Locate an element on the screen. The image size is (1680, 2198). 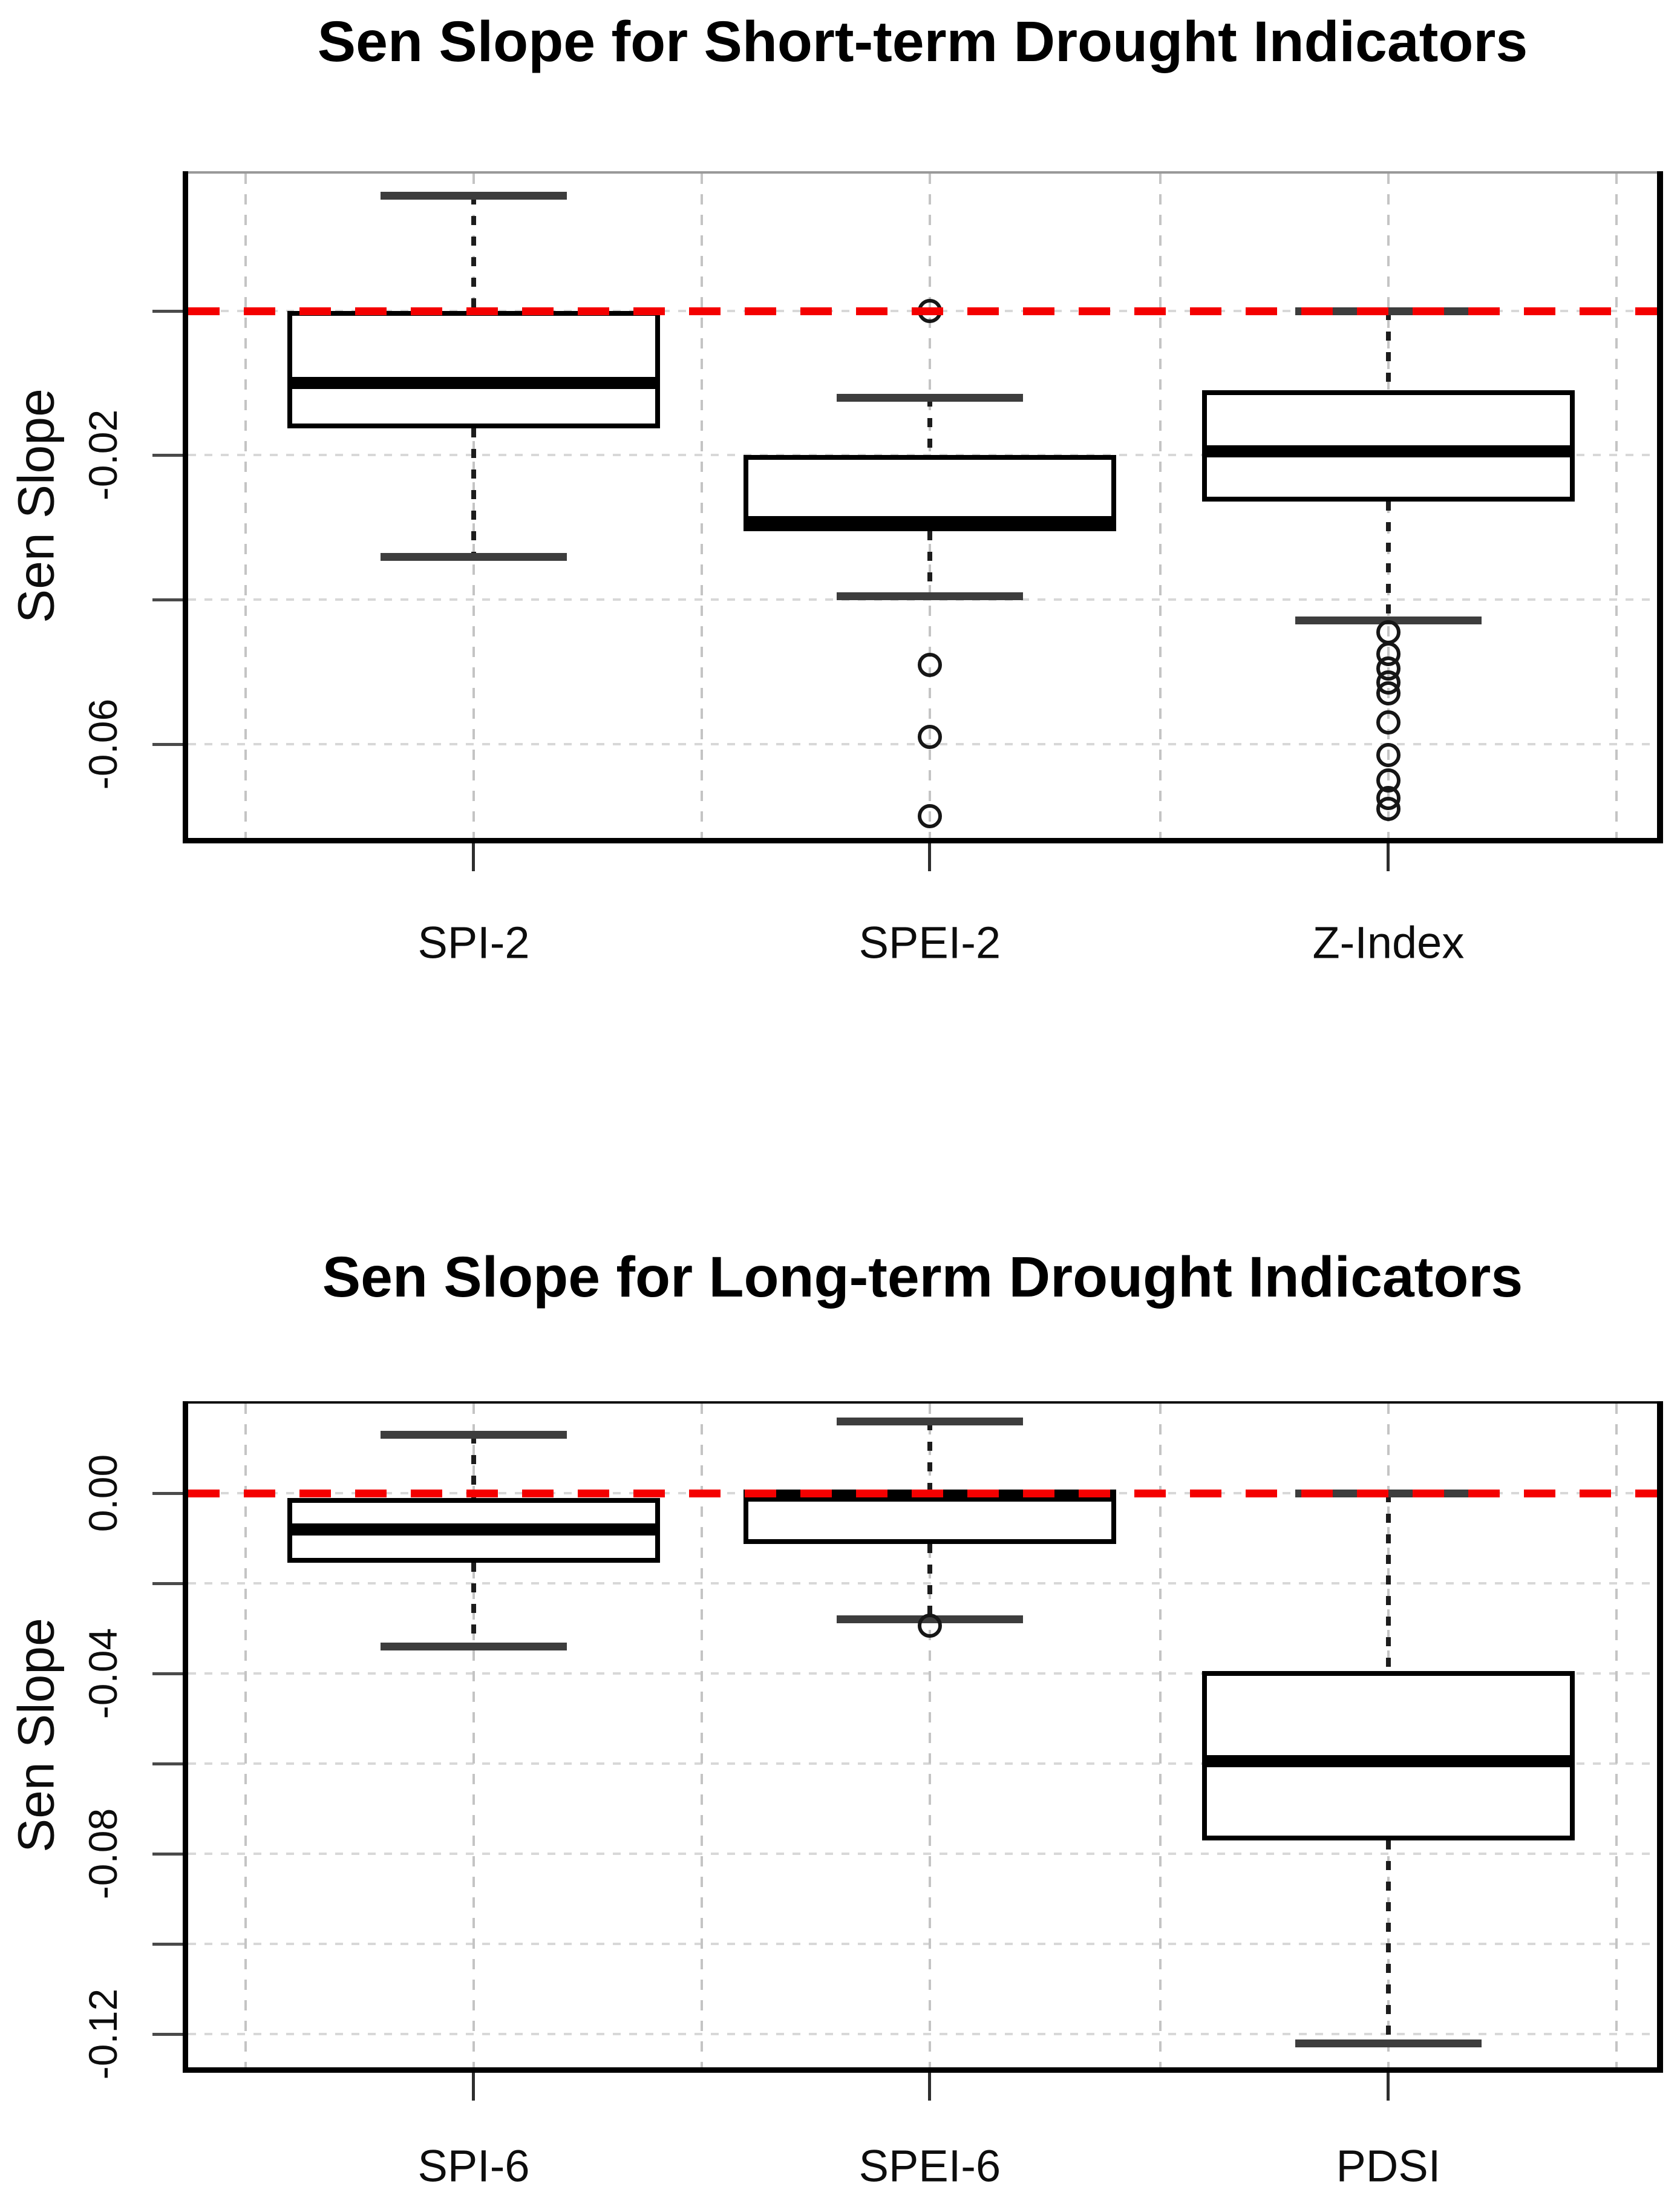
y-tick-label: -0.08 is located at coordinates (102, 1854).